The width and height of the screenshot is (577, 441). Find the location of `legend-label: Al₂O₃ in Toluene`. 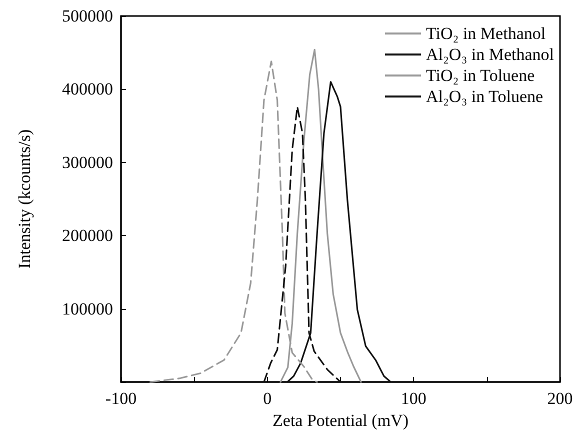

legend-label: Al₂O₃ in Toluene is located at coordinates (485, 96).